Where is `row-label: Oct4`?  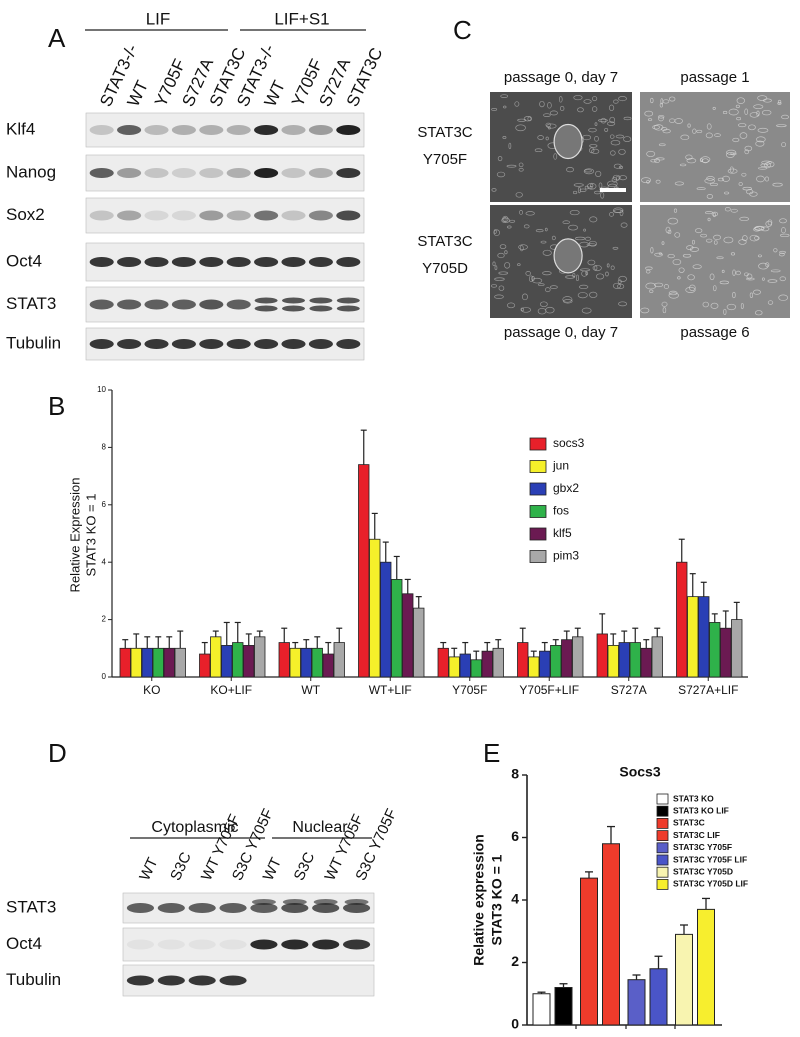
row-label: Oct4 is located at coordinates (24, 943).